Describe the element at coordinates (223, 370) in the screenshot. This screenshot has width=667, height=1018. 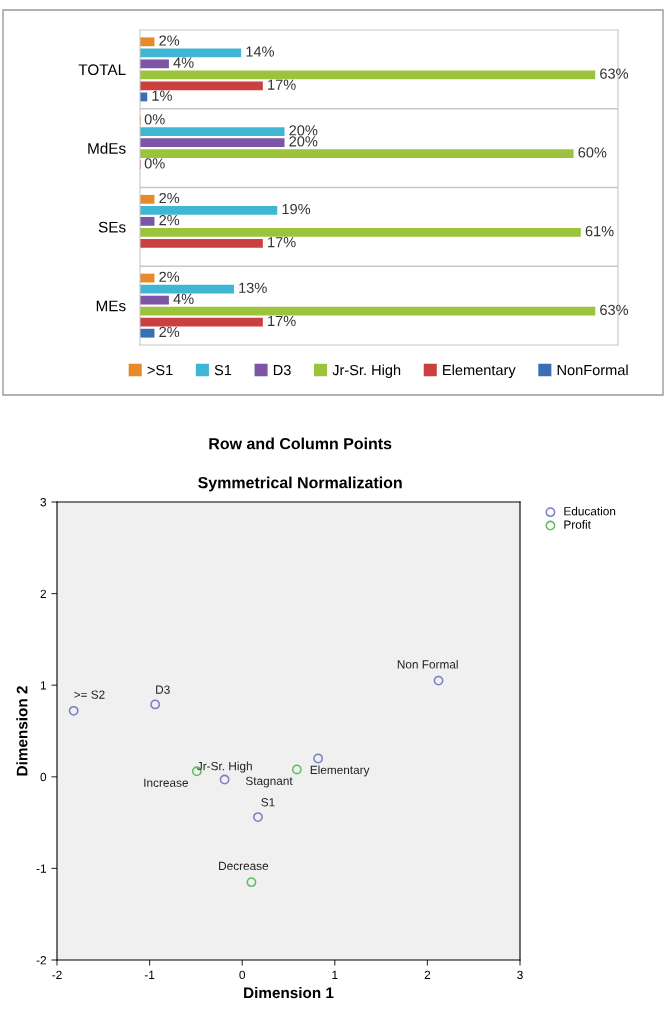
I see `legend-label: S1` at that location.